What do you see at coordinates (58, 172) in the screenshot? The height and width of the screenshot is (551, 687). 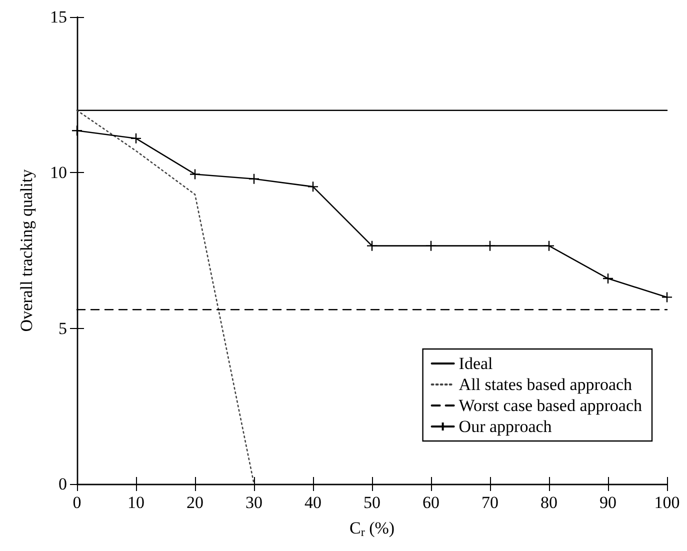 I see `y-tick-label: 10` at bounding box center [58, 172].